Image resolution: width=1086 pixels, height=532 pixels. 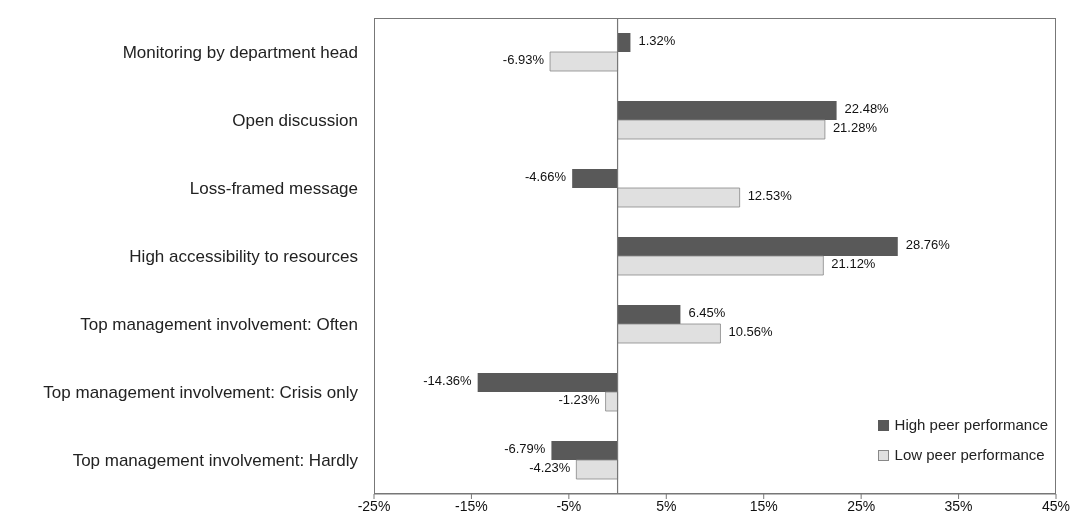 I want to click on x-tick-label: 5%, so click(x=666, y=505).